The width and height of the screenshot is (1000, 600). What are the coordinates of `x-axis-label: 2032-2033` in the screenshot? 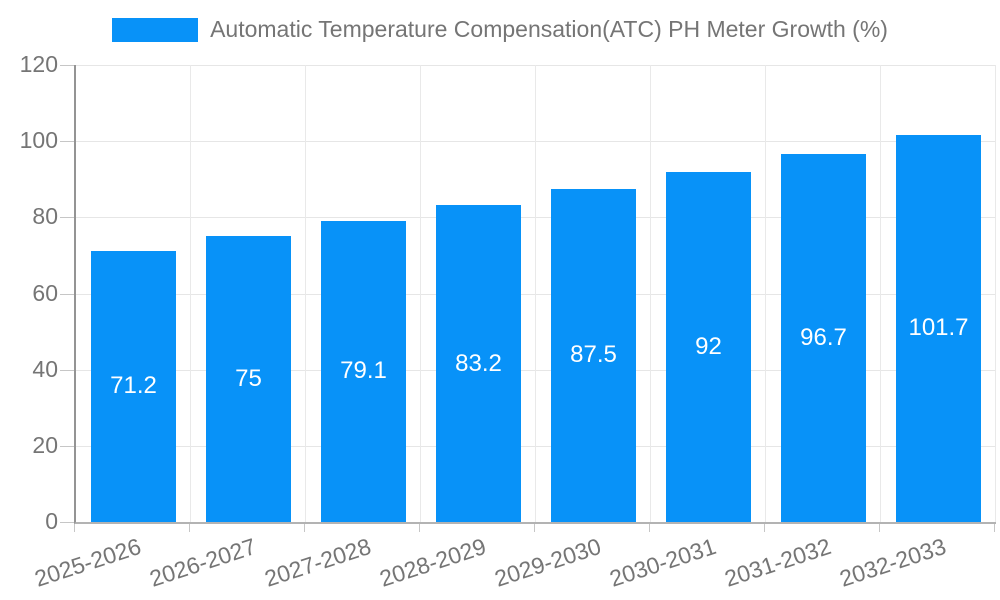 It's located at (892, 562).